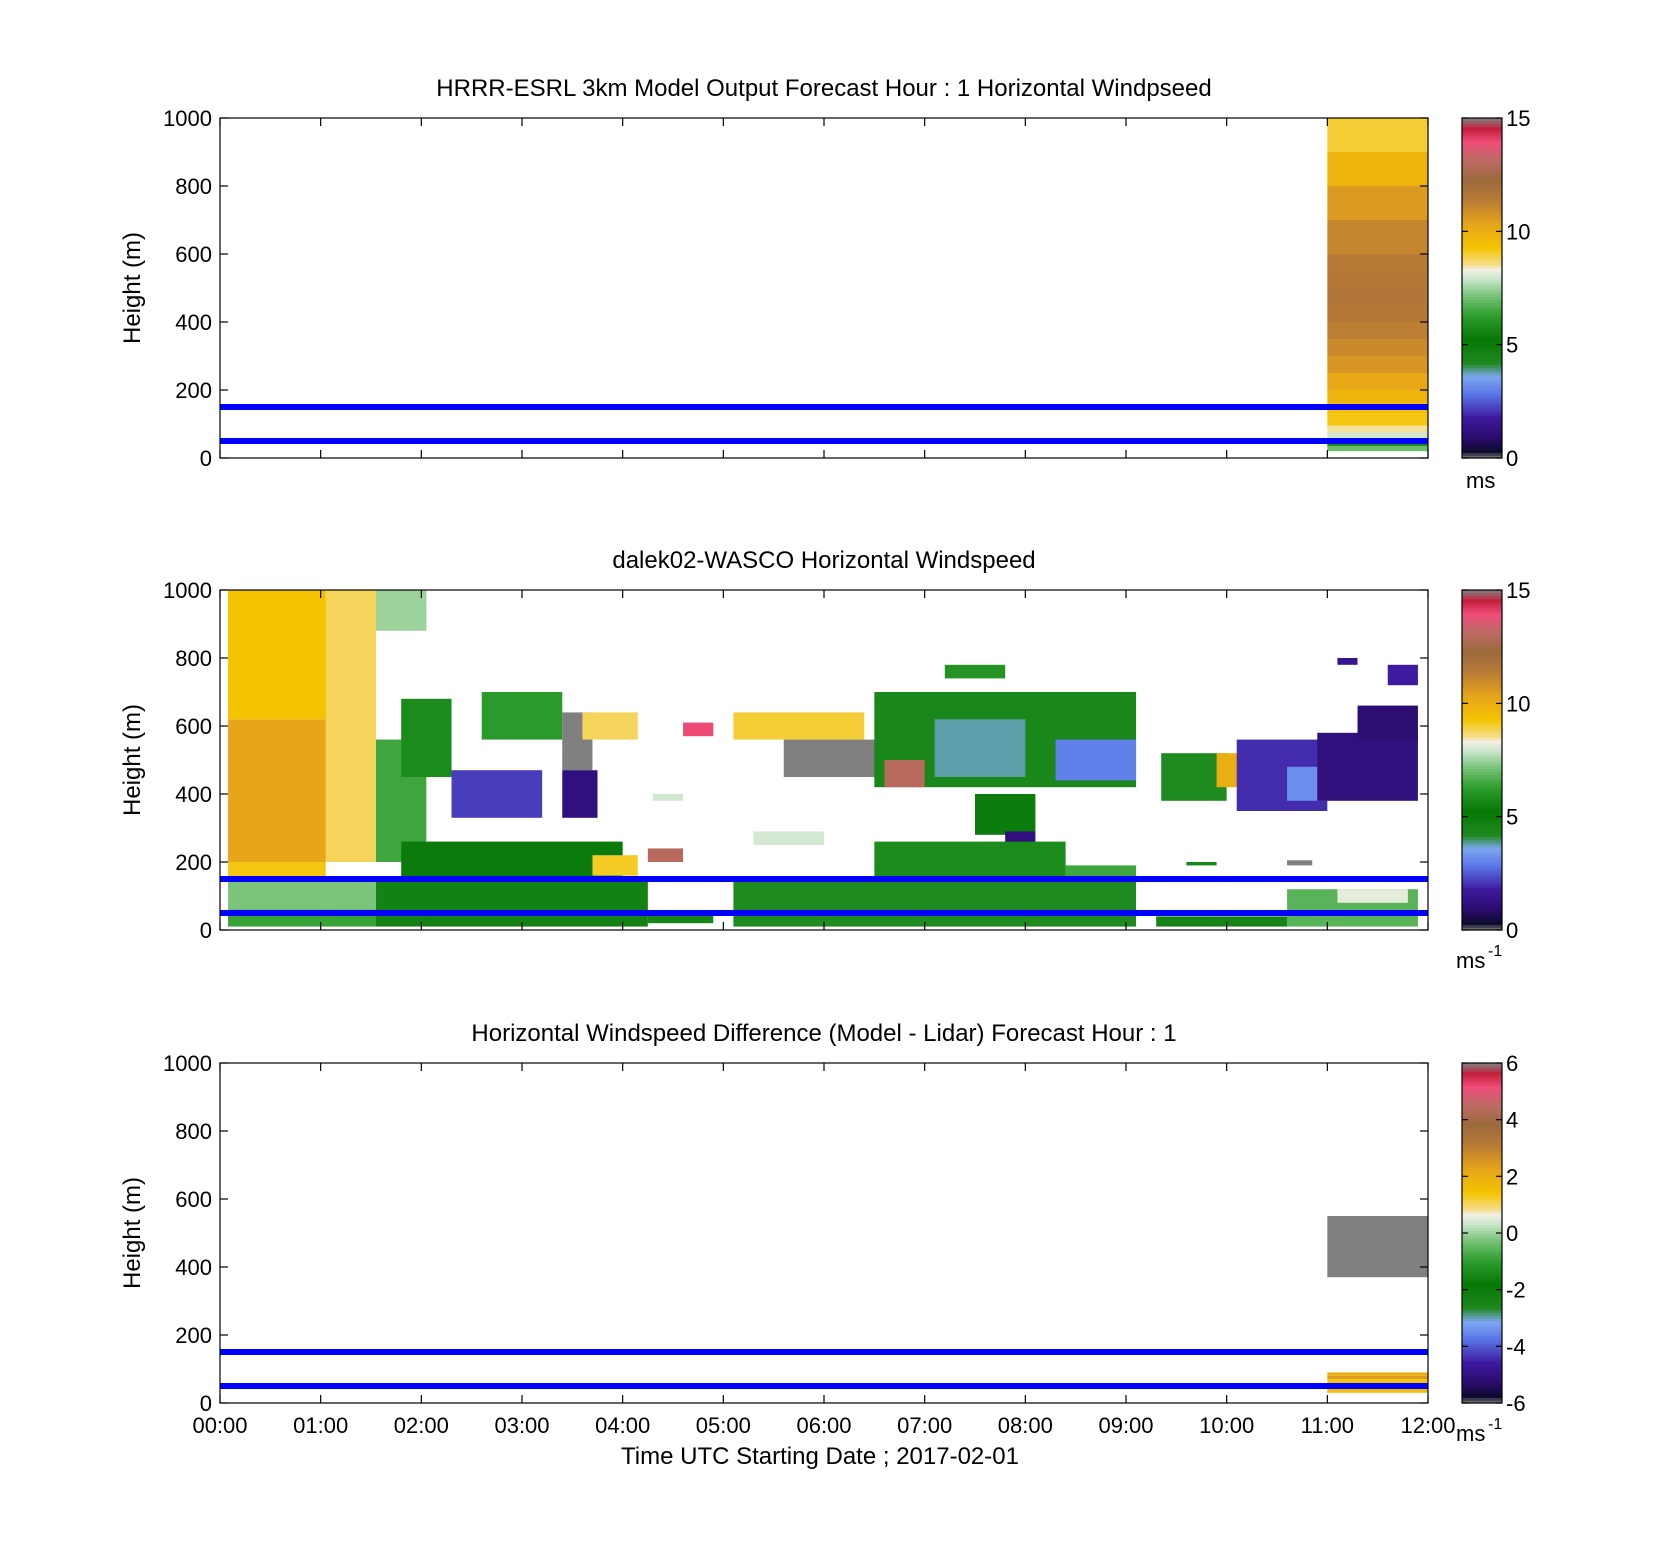 Image resolution: width=1680 pixels, height=1561 pixels. Describe the element at coordinates (206, 458) in the screenshot. I see `y-tick-label: 0` at that location.